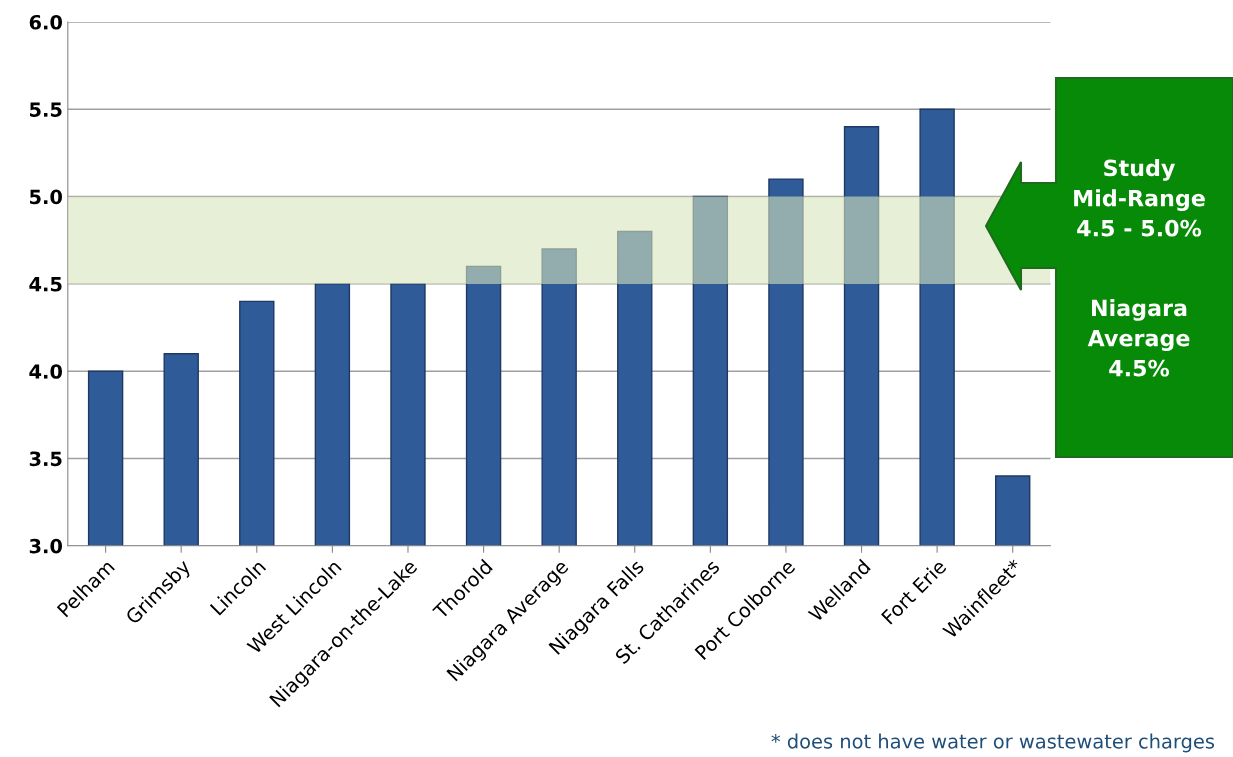 This screenshot has width=1233, height=757. Describe the element at coordinates (45, 284) in the screenshot. I see `y-tick-label: 4.5` at that location.